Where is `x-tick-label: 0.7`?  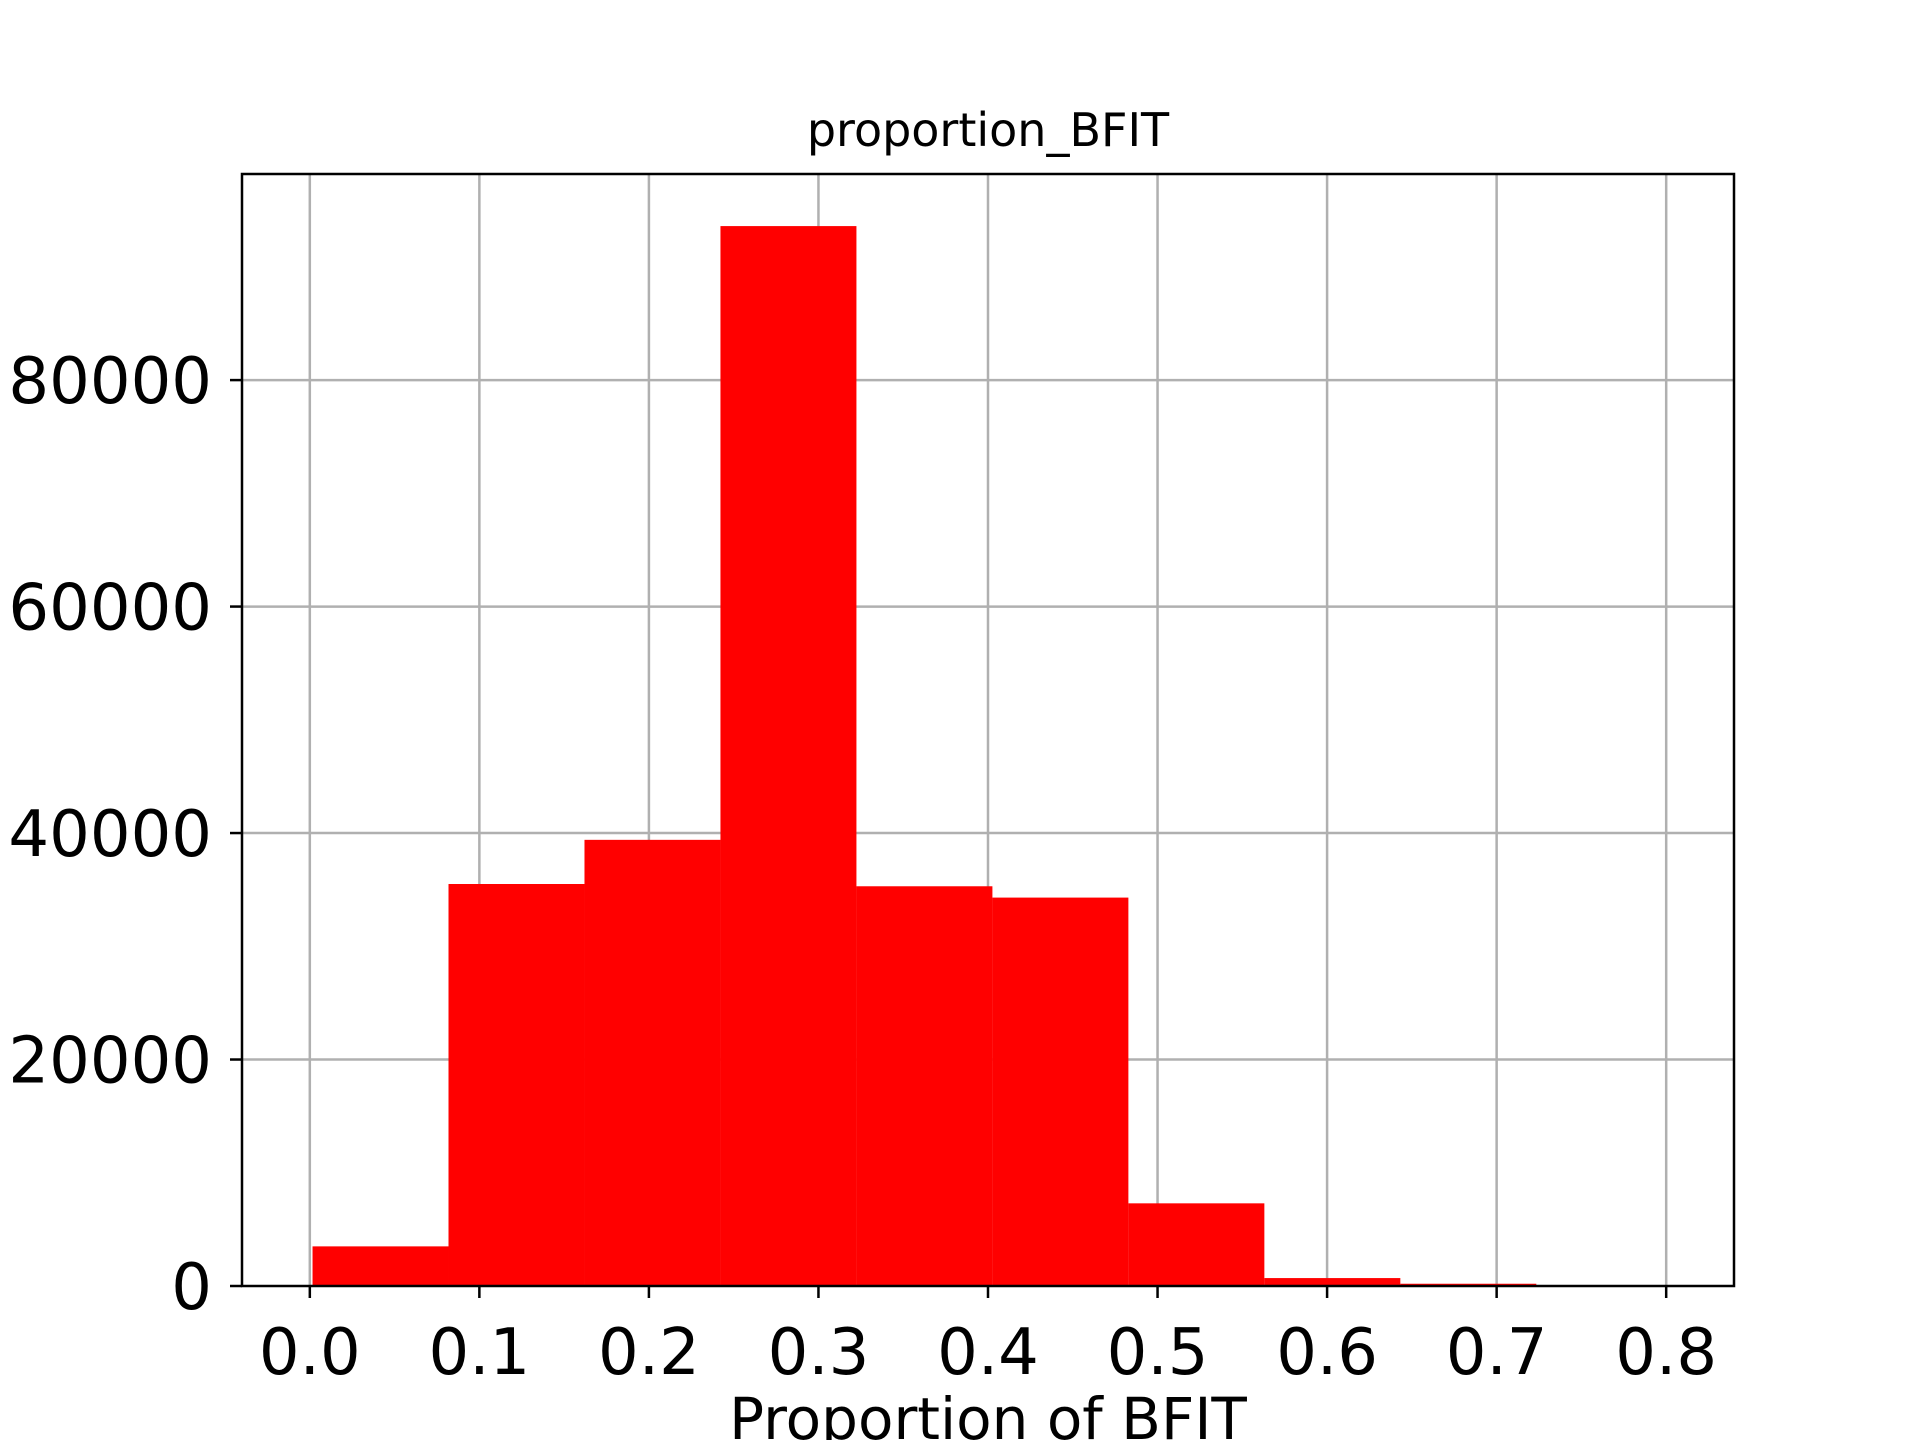 x-tick-label: 0.7 is located at coordinates (1497, 1353).